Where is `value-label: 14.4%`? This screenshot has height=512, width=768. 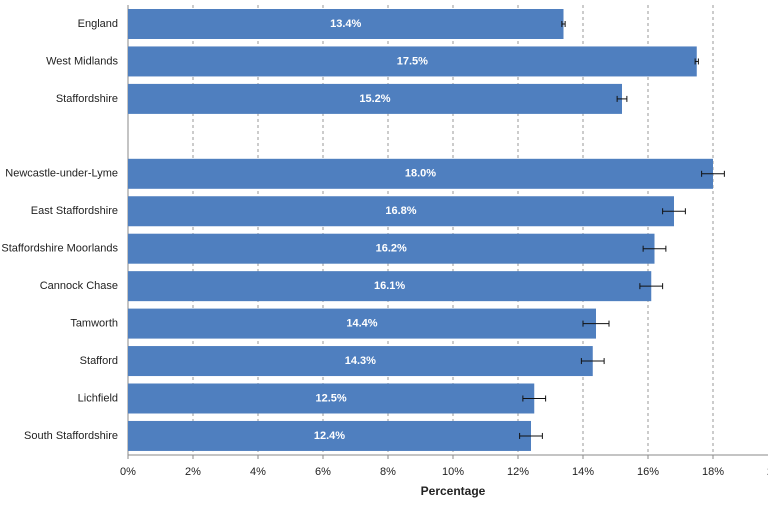 value-label: 14.4% is located at coordinates (361, 324).